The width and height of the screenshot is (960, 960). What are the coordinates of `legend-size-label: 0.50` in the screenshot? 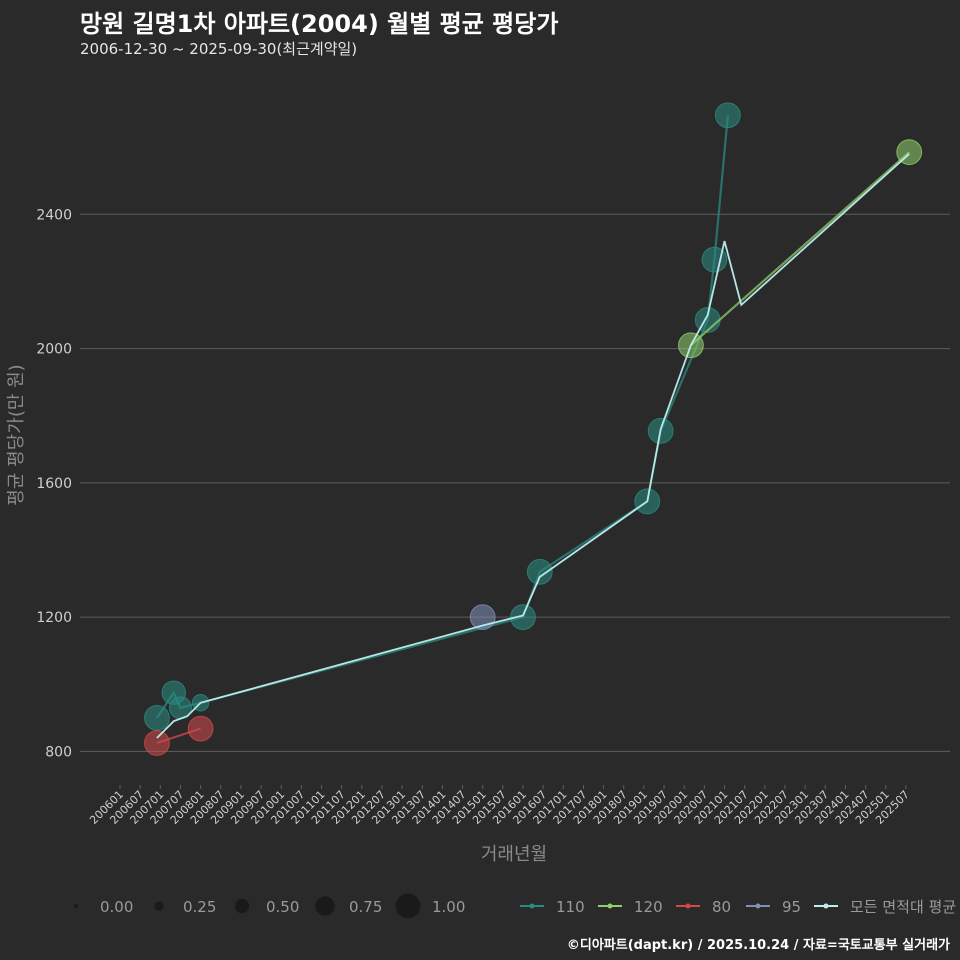 It's located at (282, 907).